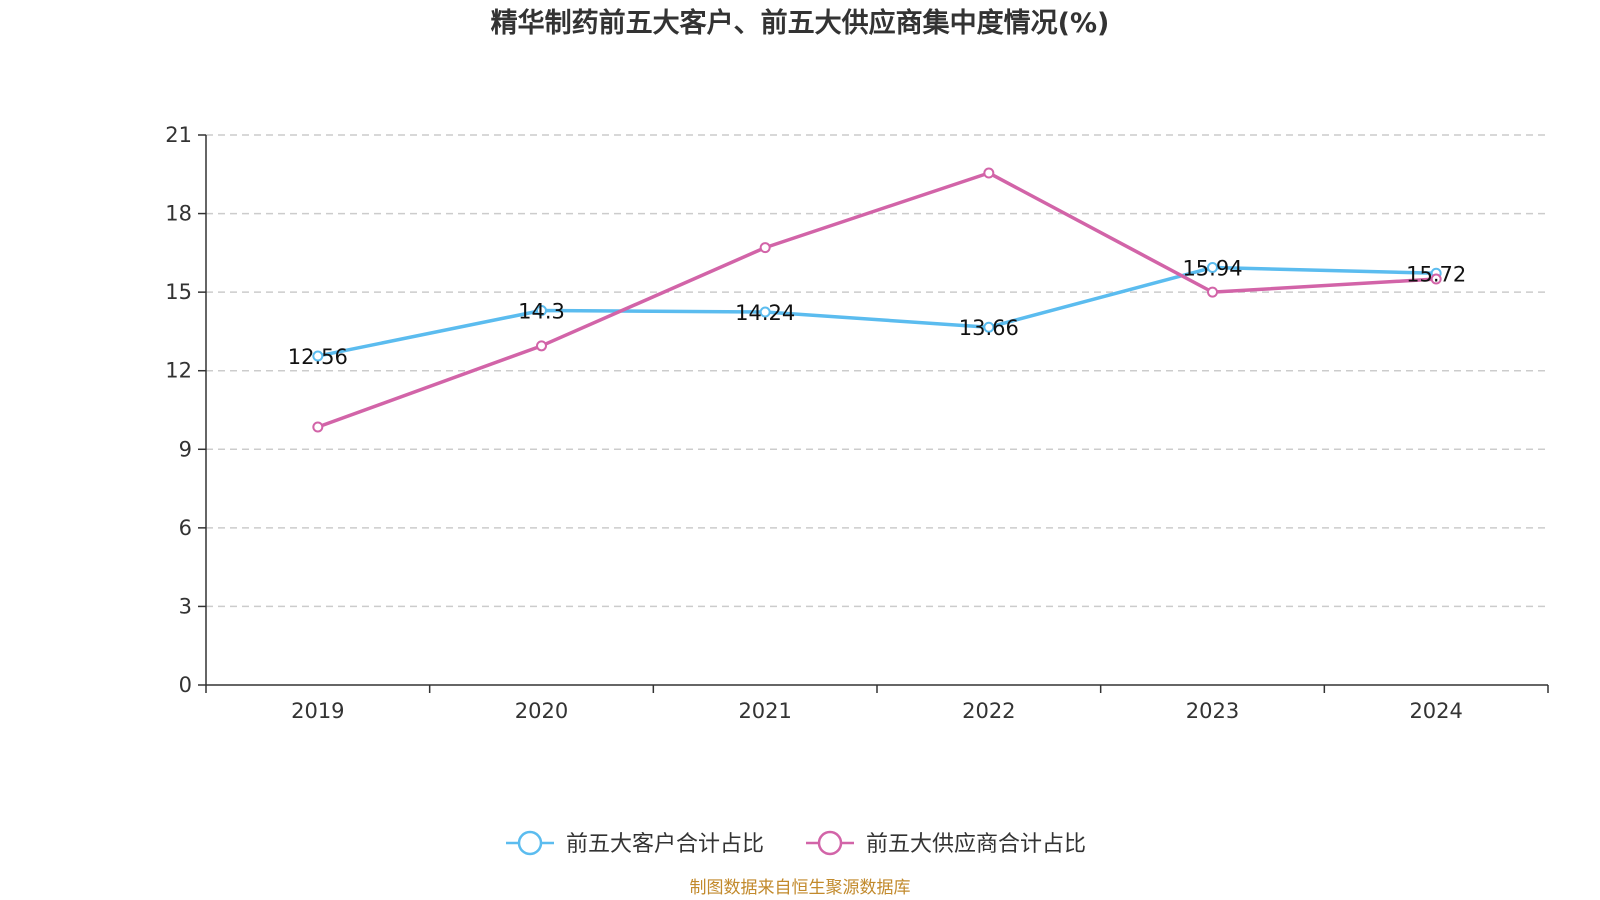  Describe the element at coordinates (185, 528) in the screenshot. I see `y-tick-label: 6` at that location.